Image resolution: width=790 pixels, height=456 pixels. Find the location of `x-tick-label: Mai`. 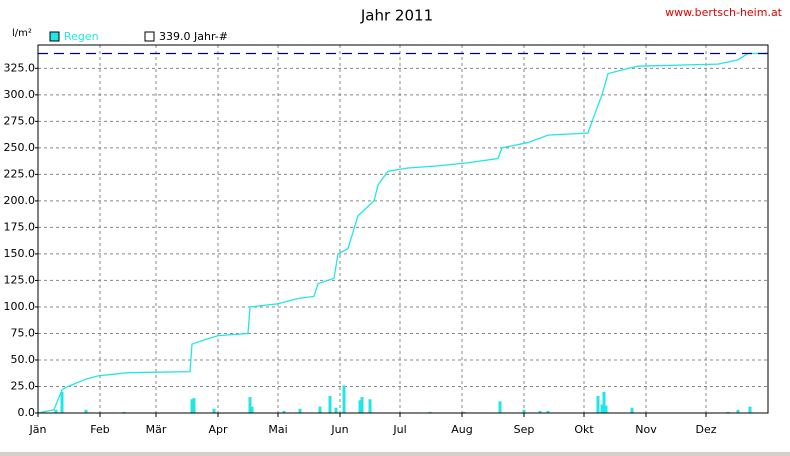

x-tick-label: Mai is located at coordinates (277, 429).